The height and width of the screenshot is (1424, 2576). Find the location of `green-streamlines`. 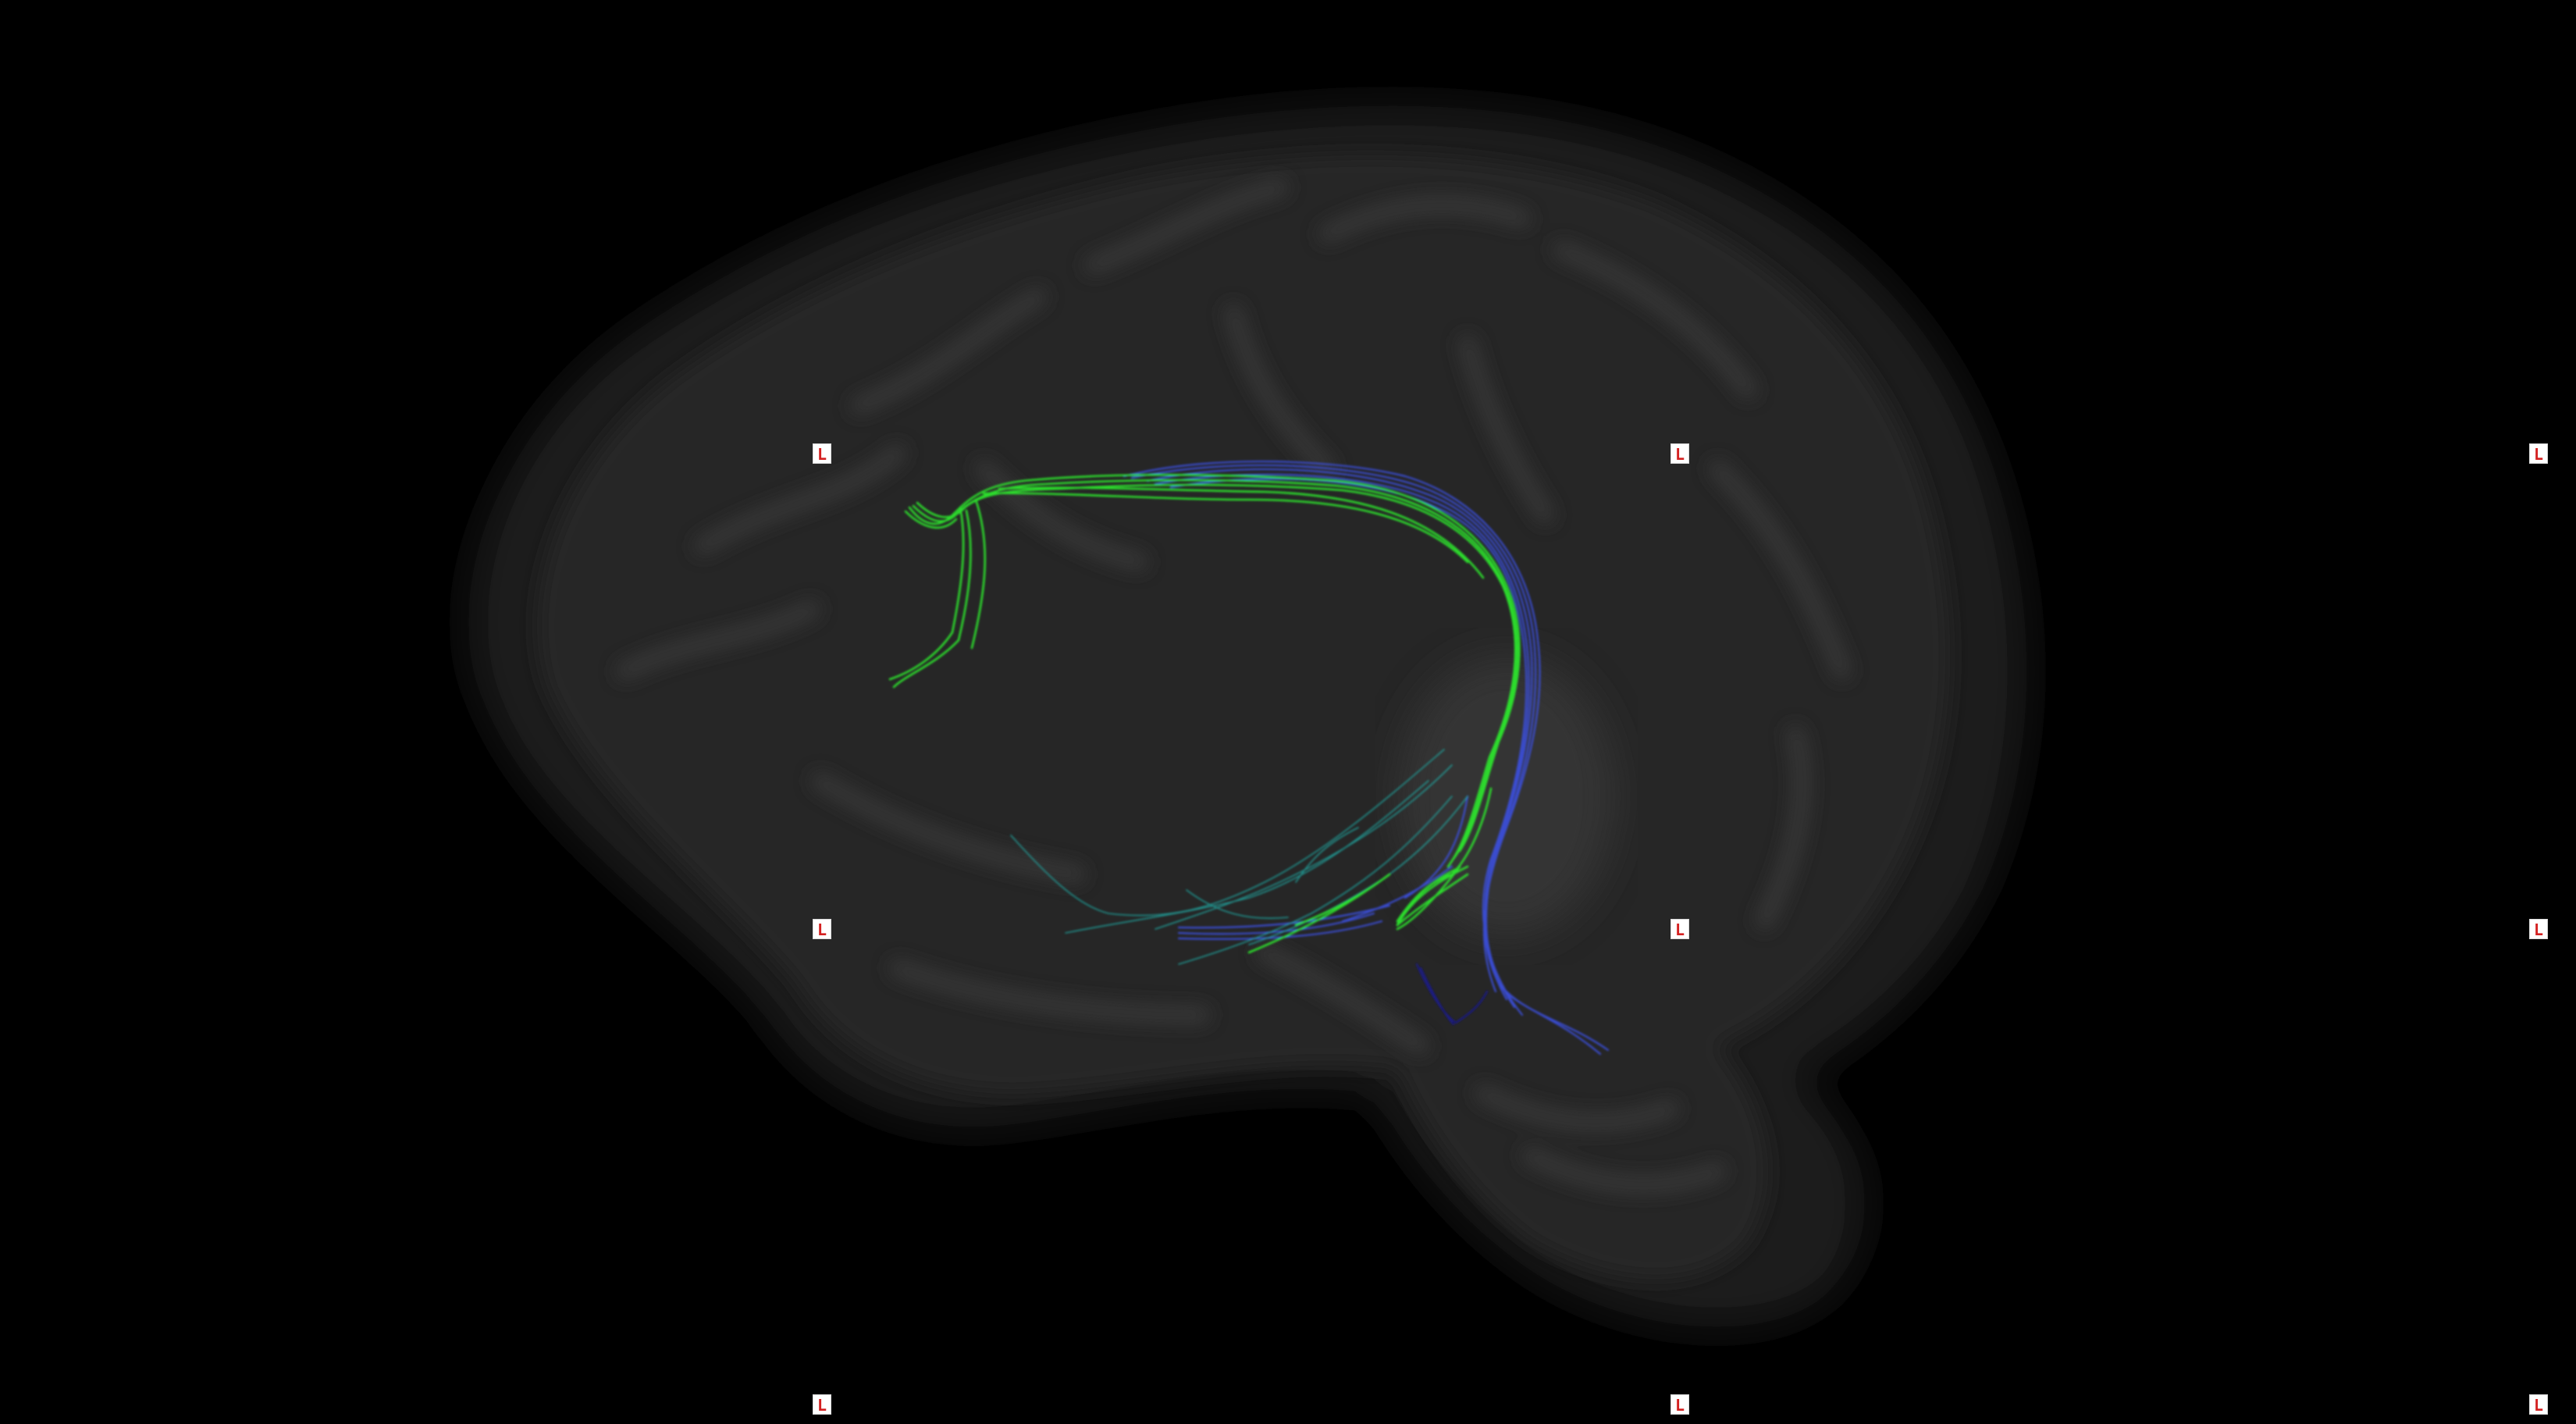

green-streamlines is located at coordinates (1204, 713).